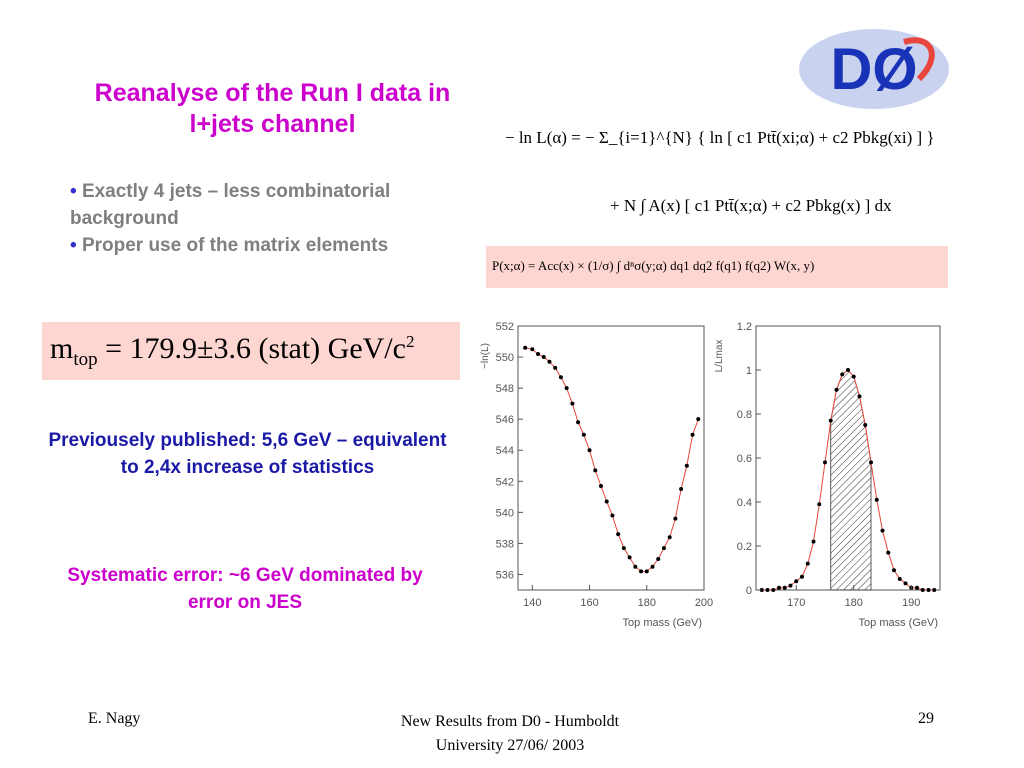  I want to click on page-number: 29, so click(926, 718).